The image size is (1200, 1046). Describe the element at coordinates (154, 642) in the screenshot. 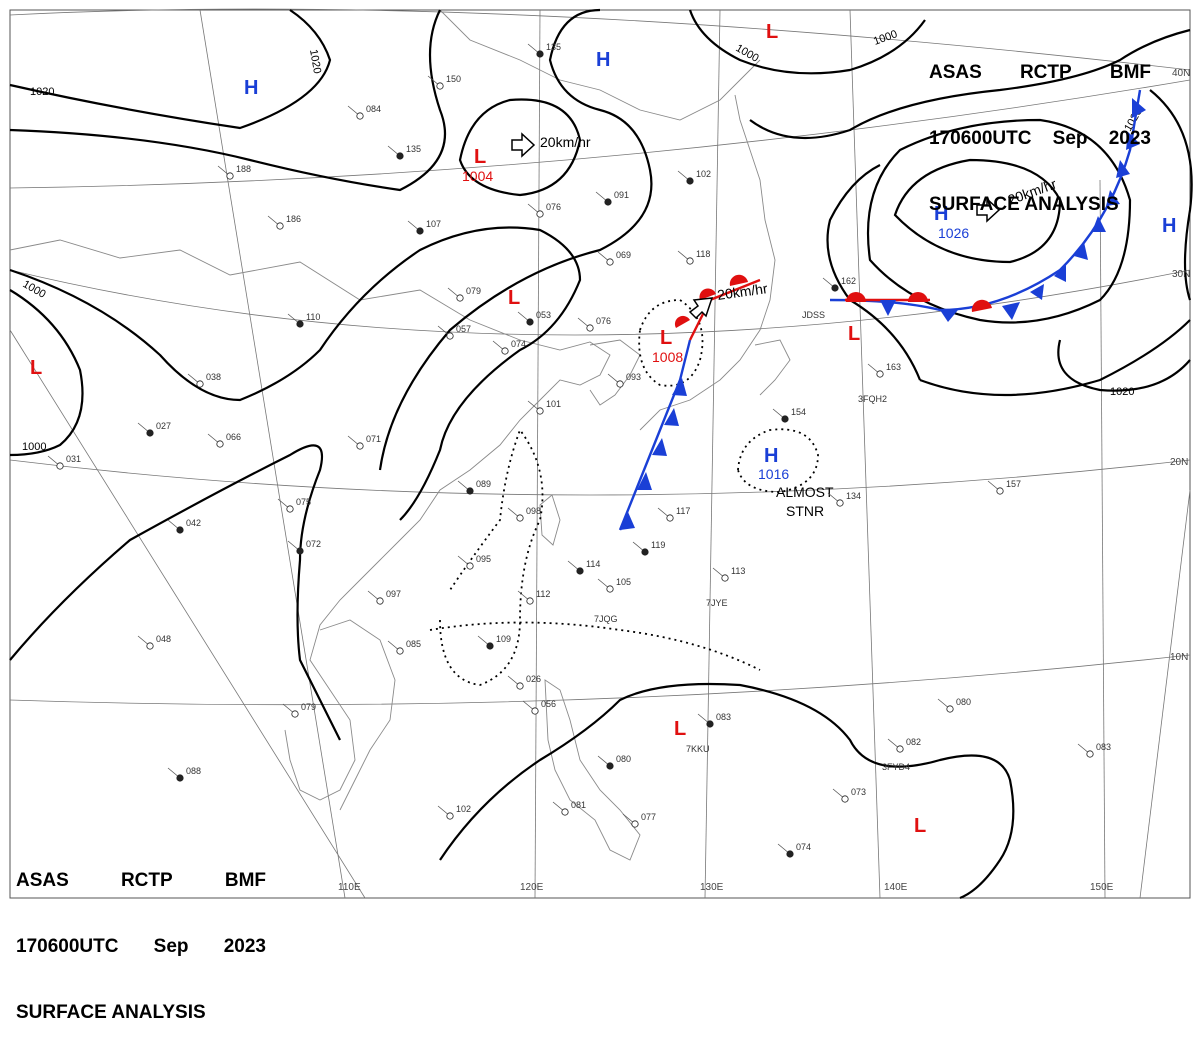

I see `station-plot: 048` at that location.